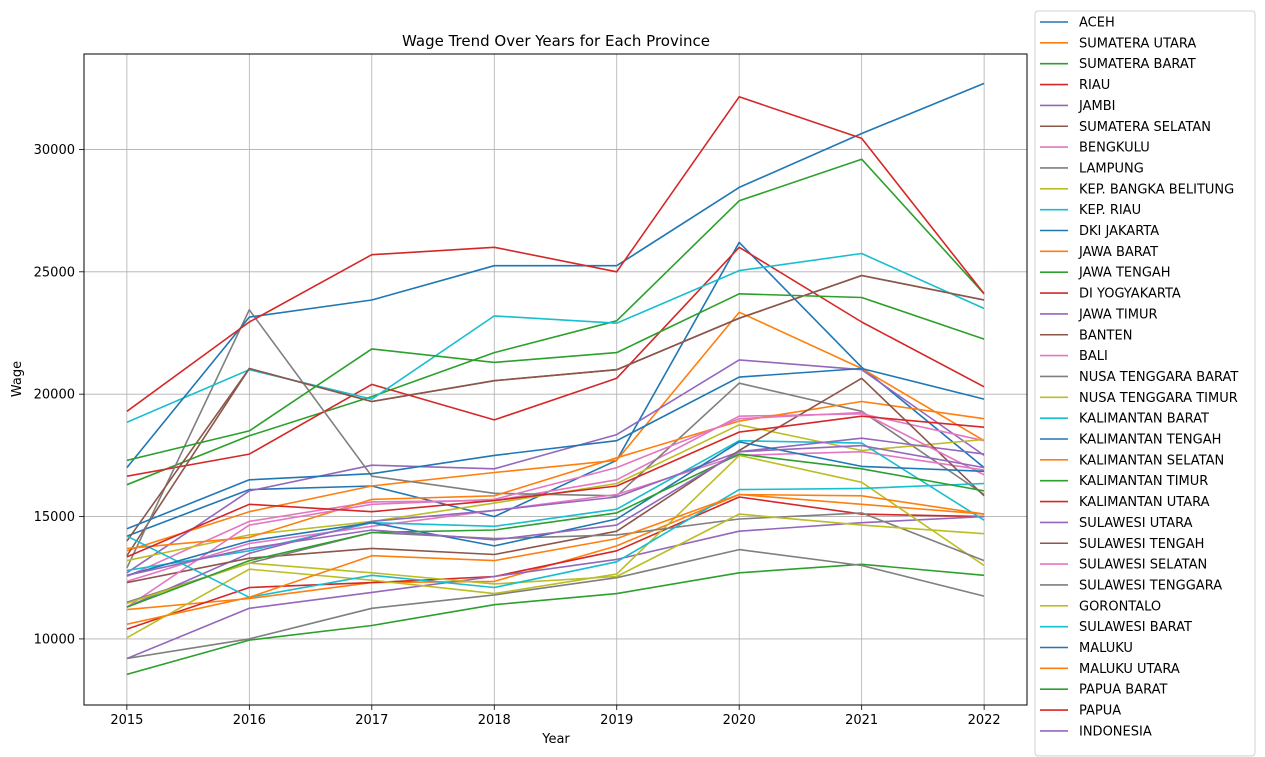 The height and width of the screenshot is (757, 1265). Describe the element at coordinates (1097, 23) in the screenshot. I see `legend-entry: ACEH` at that location.